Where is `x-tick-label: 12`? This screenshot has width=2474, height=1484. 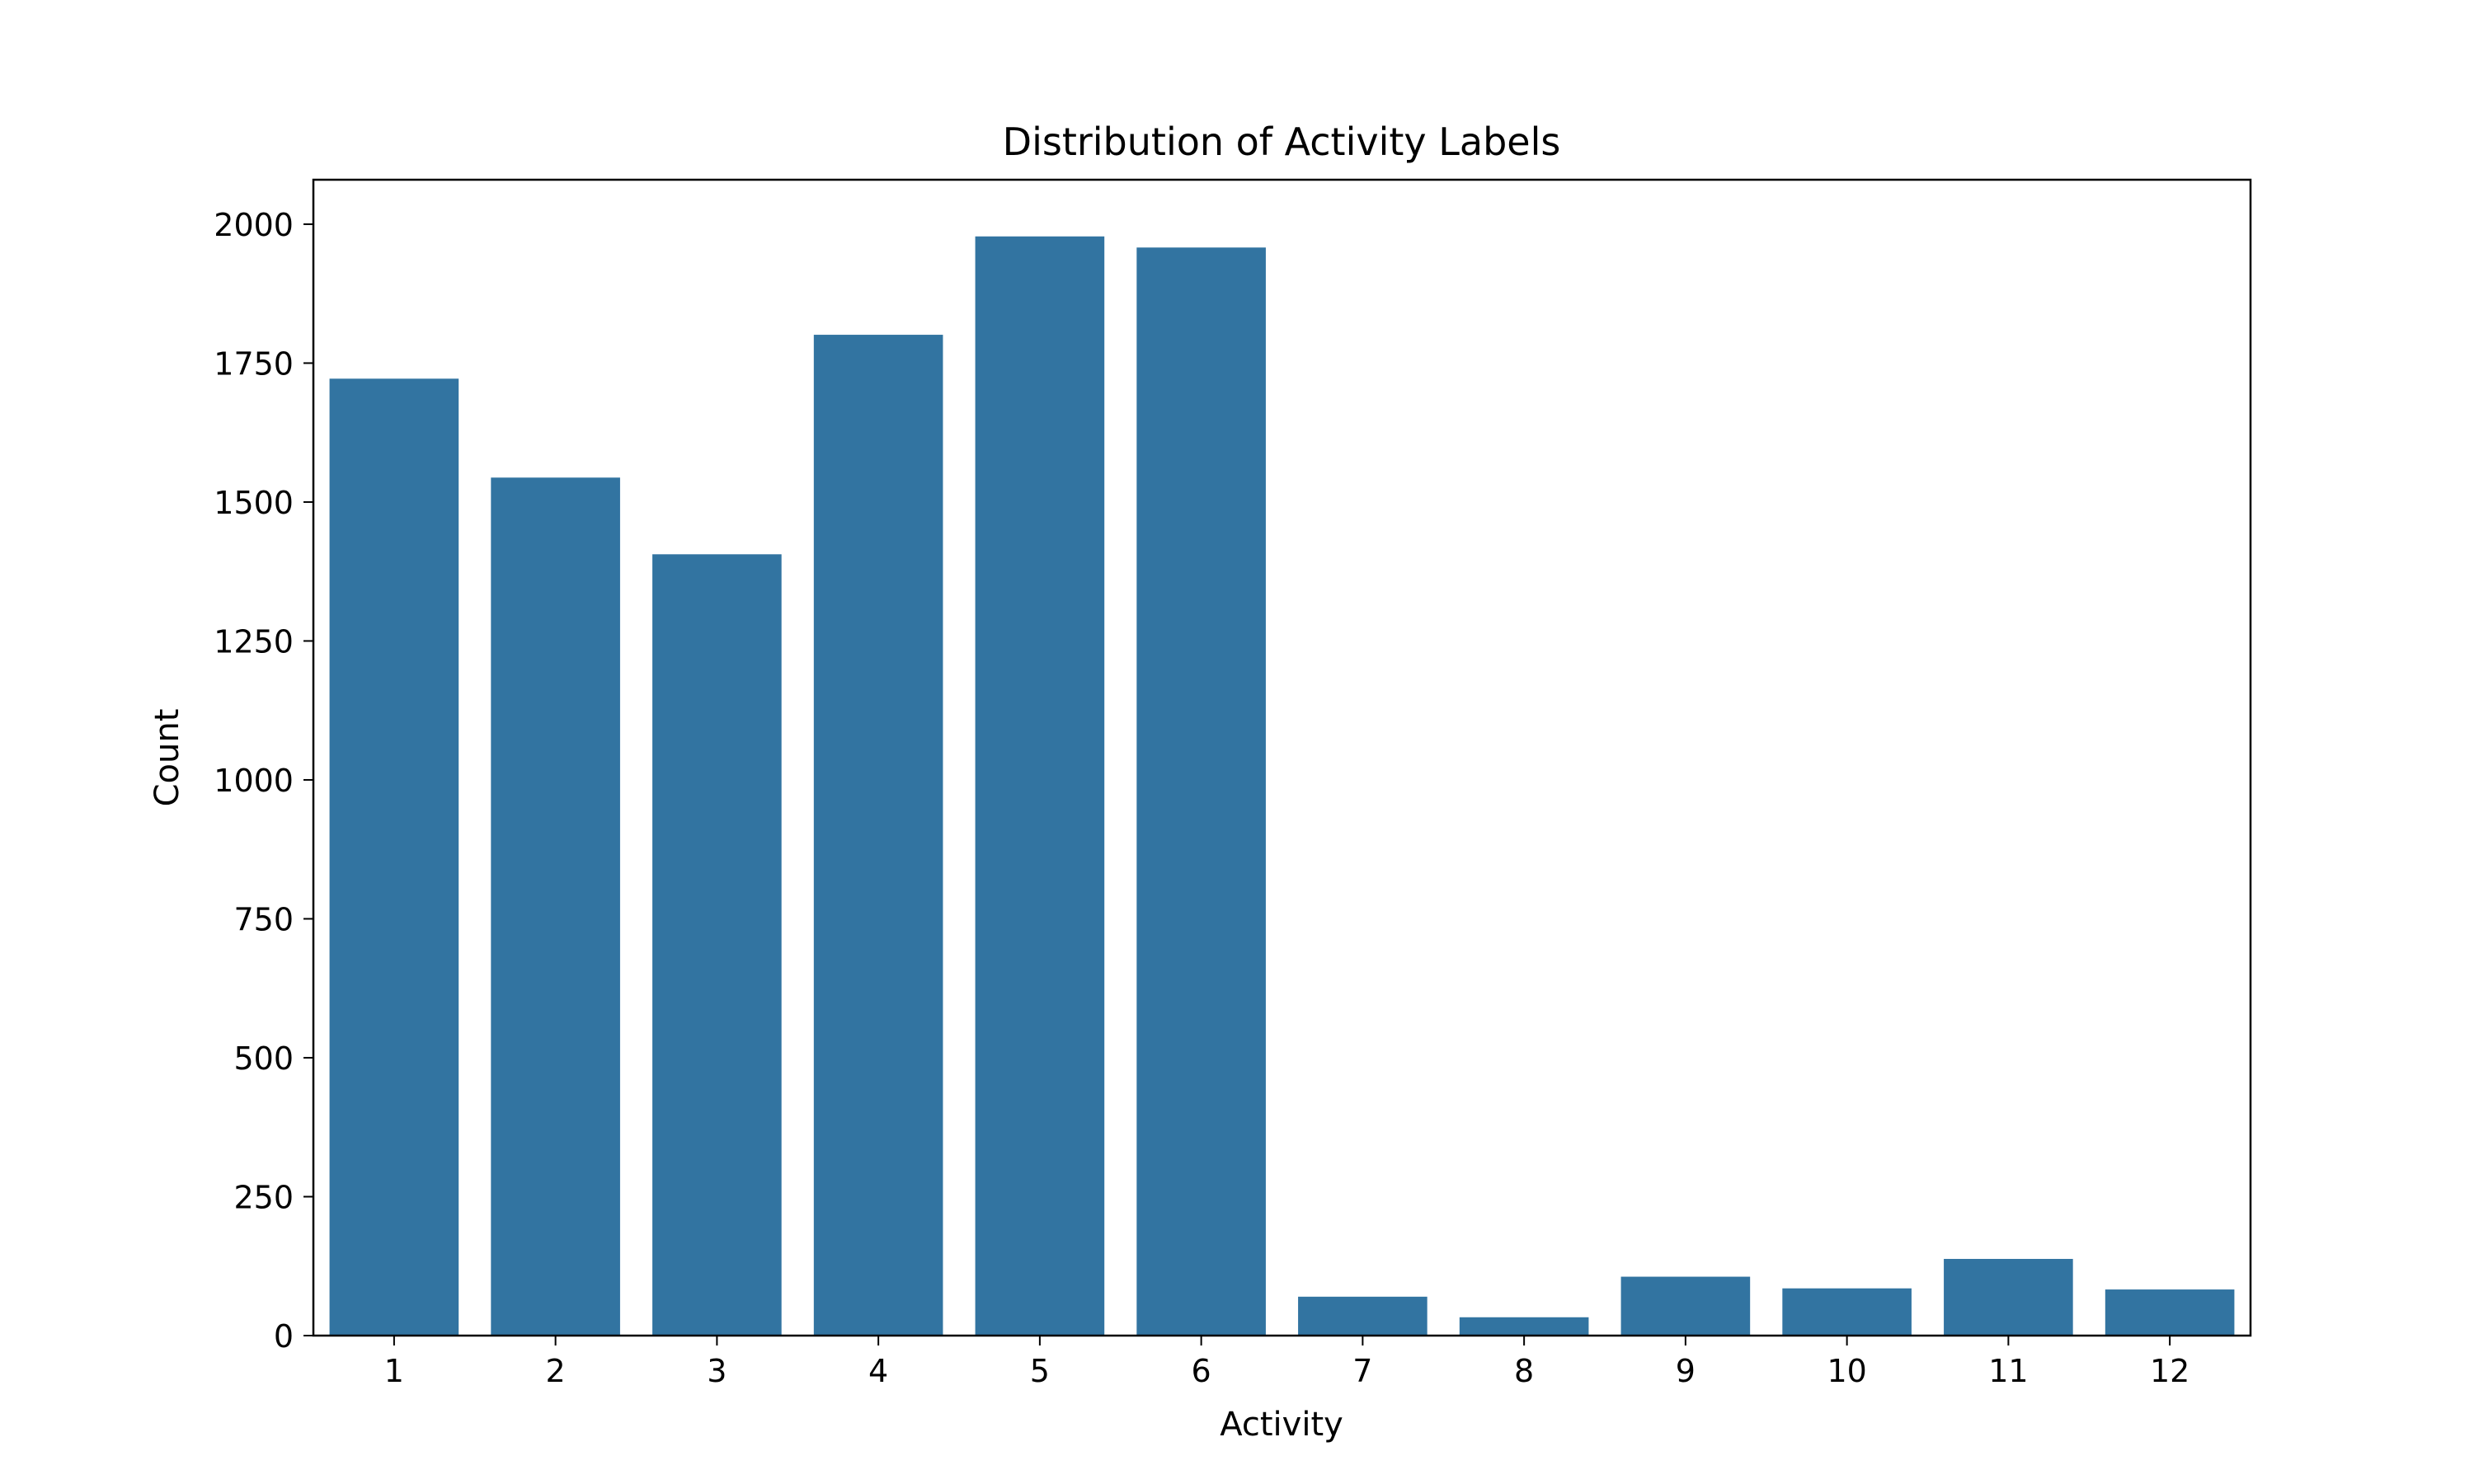
x-tick-label: 12 is located at coordinates (2169, 1371).